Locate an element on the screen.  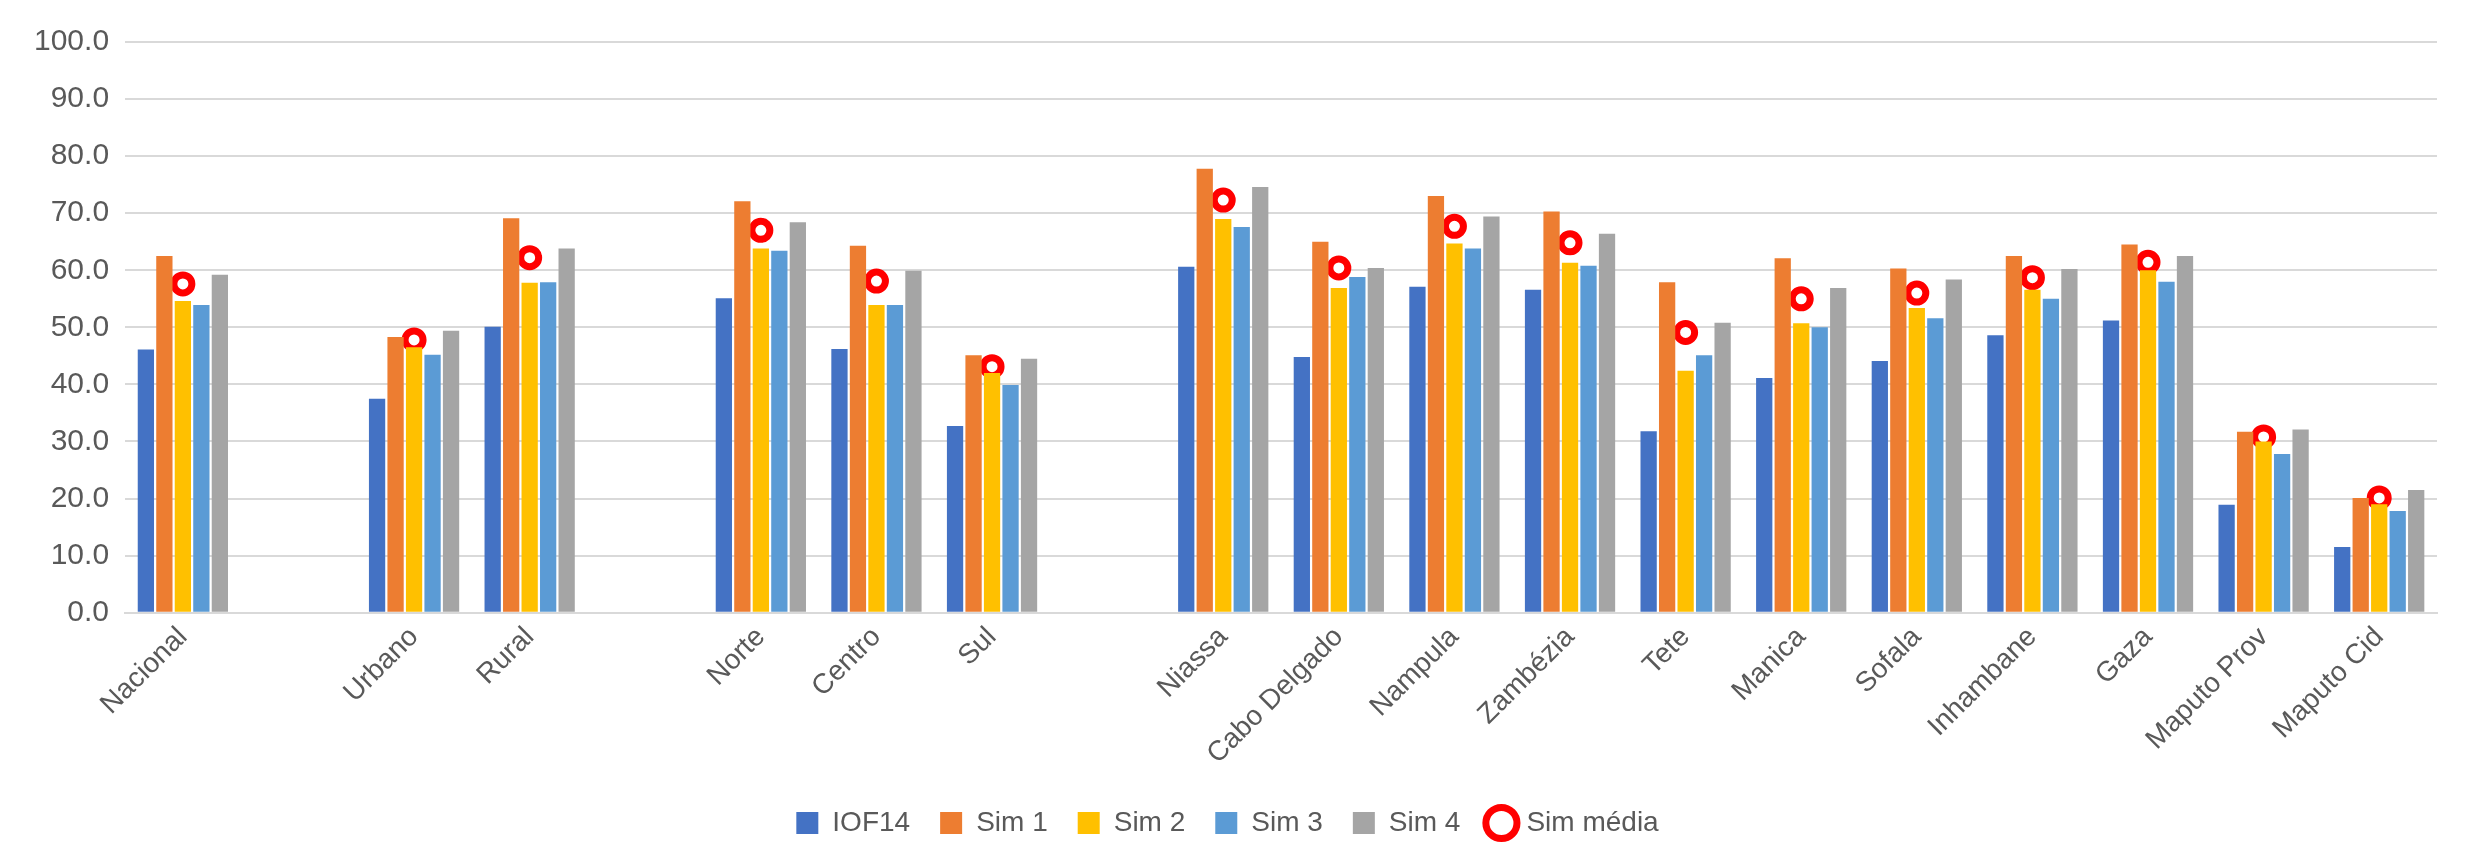
y-tick-label: 60.0 is located at coordinates (80, 268).